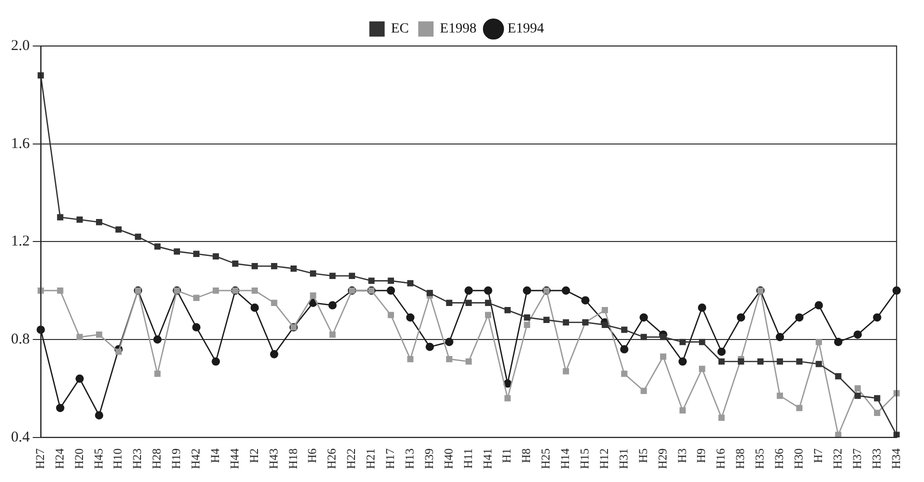 This screenshot has height=482, width=924. Describe the element at coordinates (876, 459) in the screenshot. I see `x-tick-label: H33` at that location.